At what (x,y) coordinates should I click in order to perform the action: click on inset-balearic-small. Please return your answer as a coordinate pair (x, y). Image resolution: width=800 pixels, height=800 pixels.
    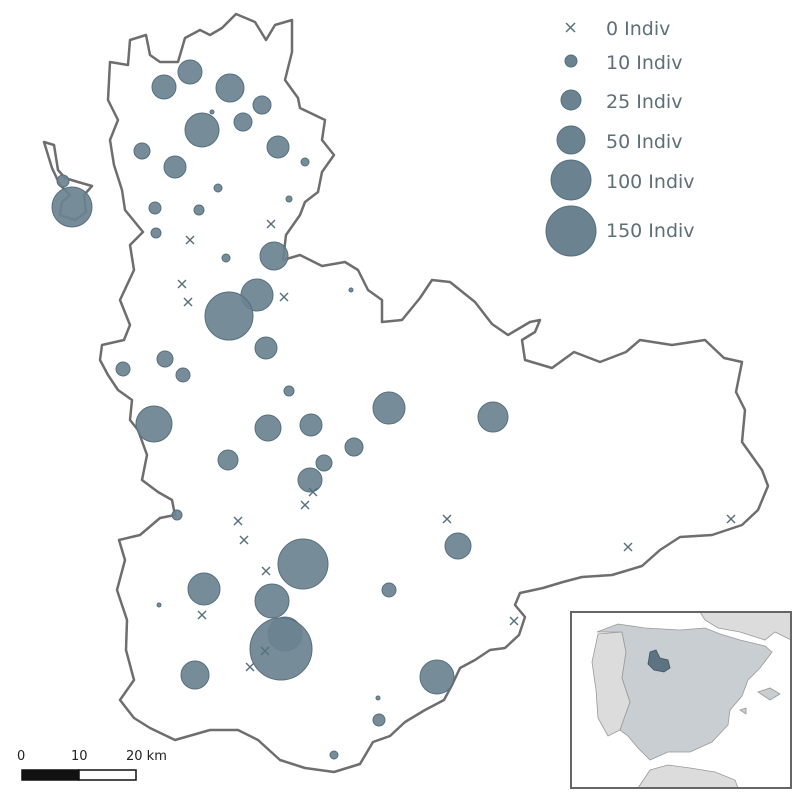
    Looking at the image, I should click on (743, 711).